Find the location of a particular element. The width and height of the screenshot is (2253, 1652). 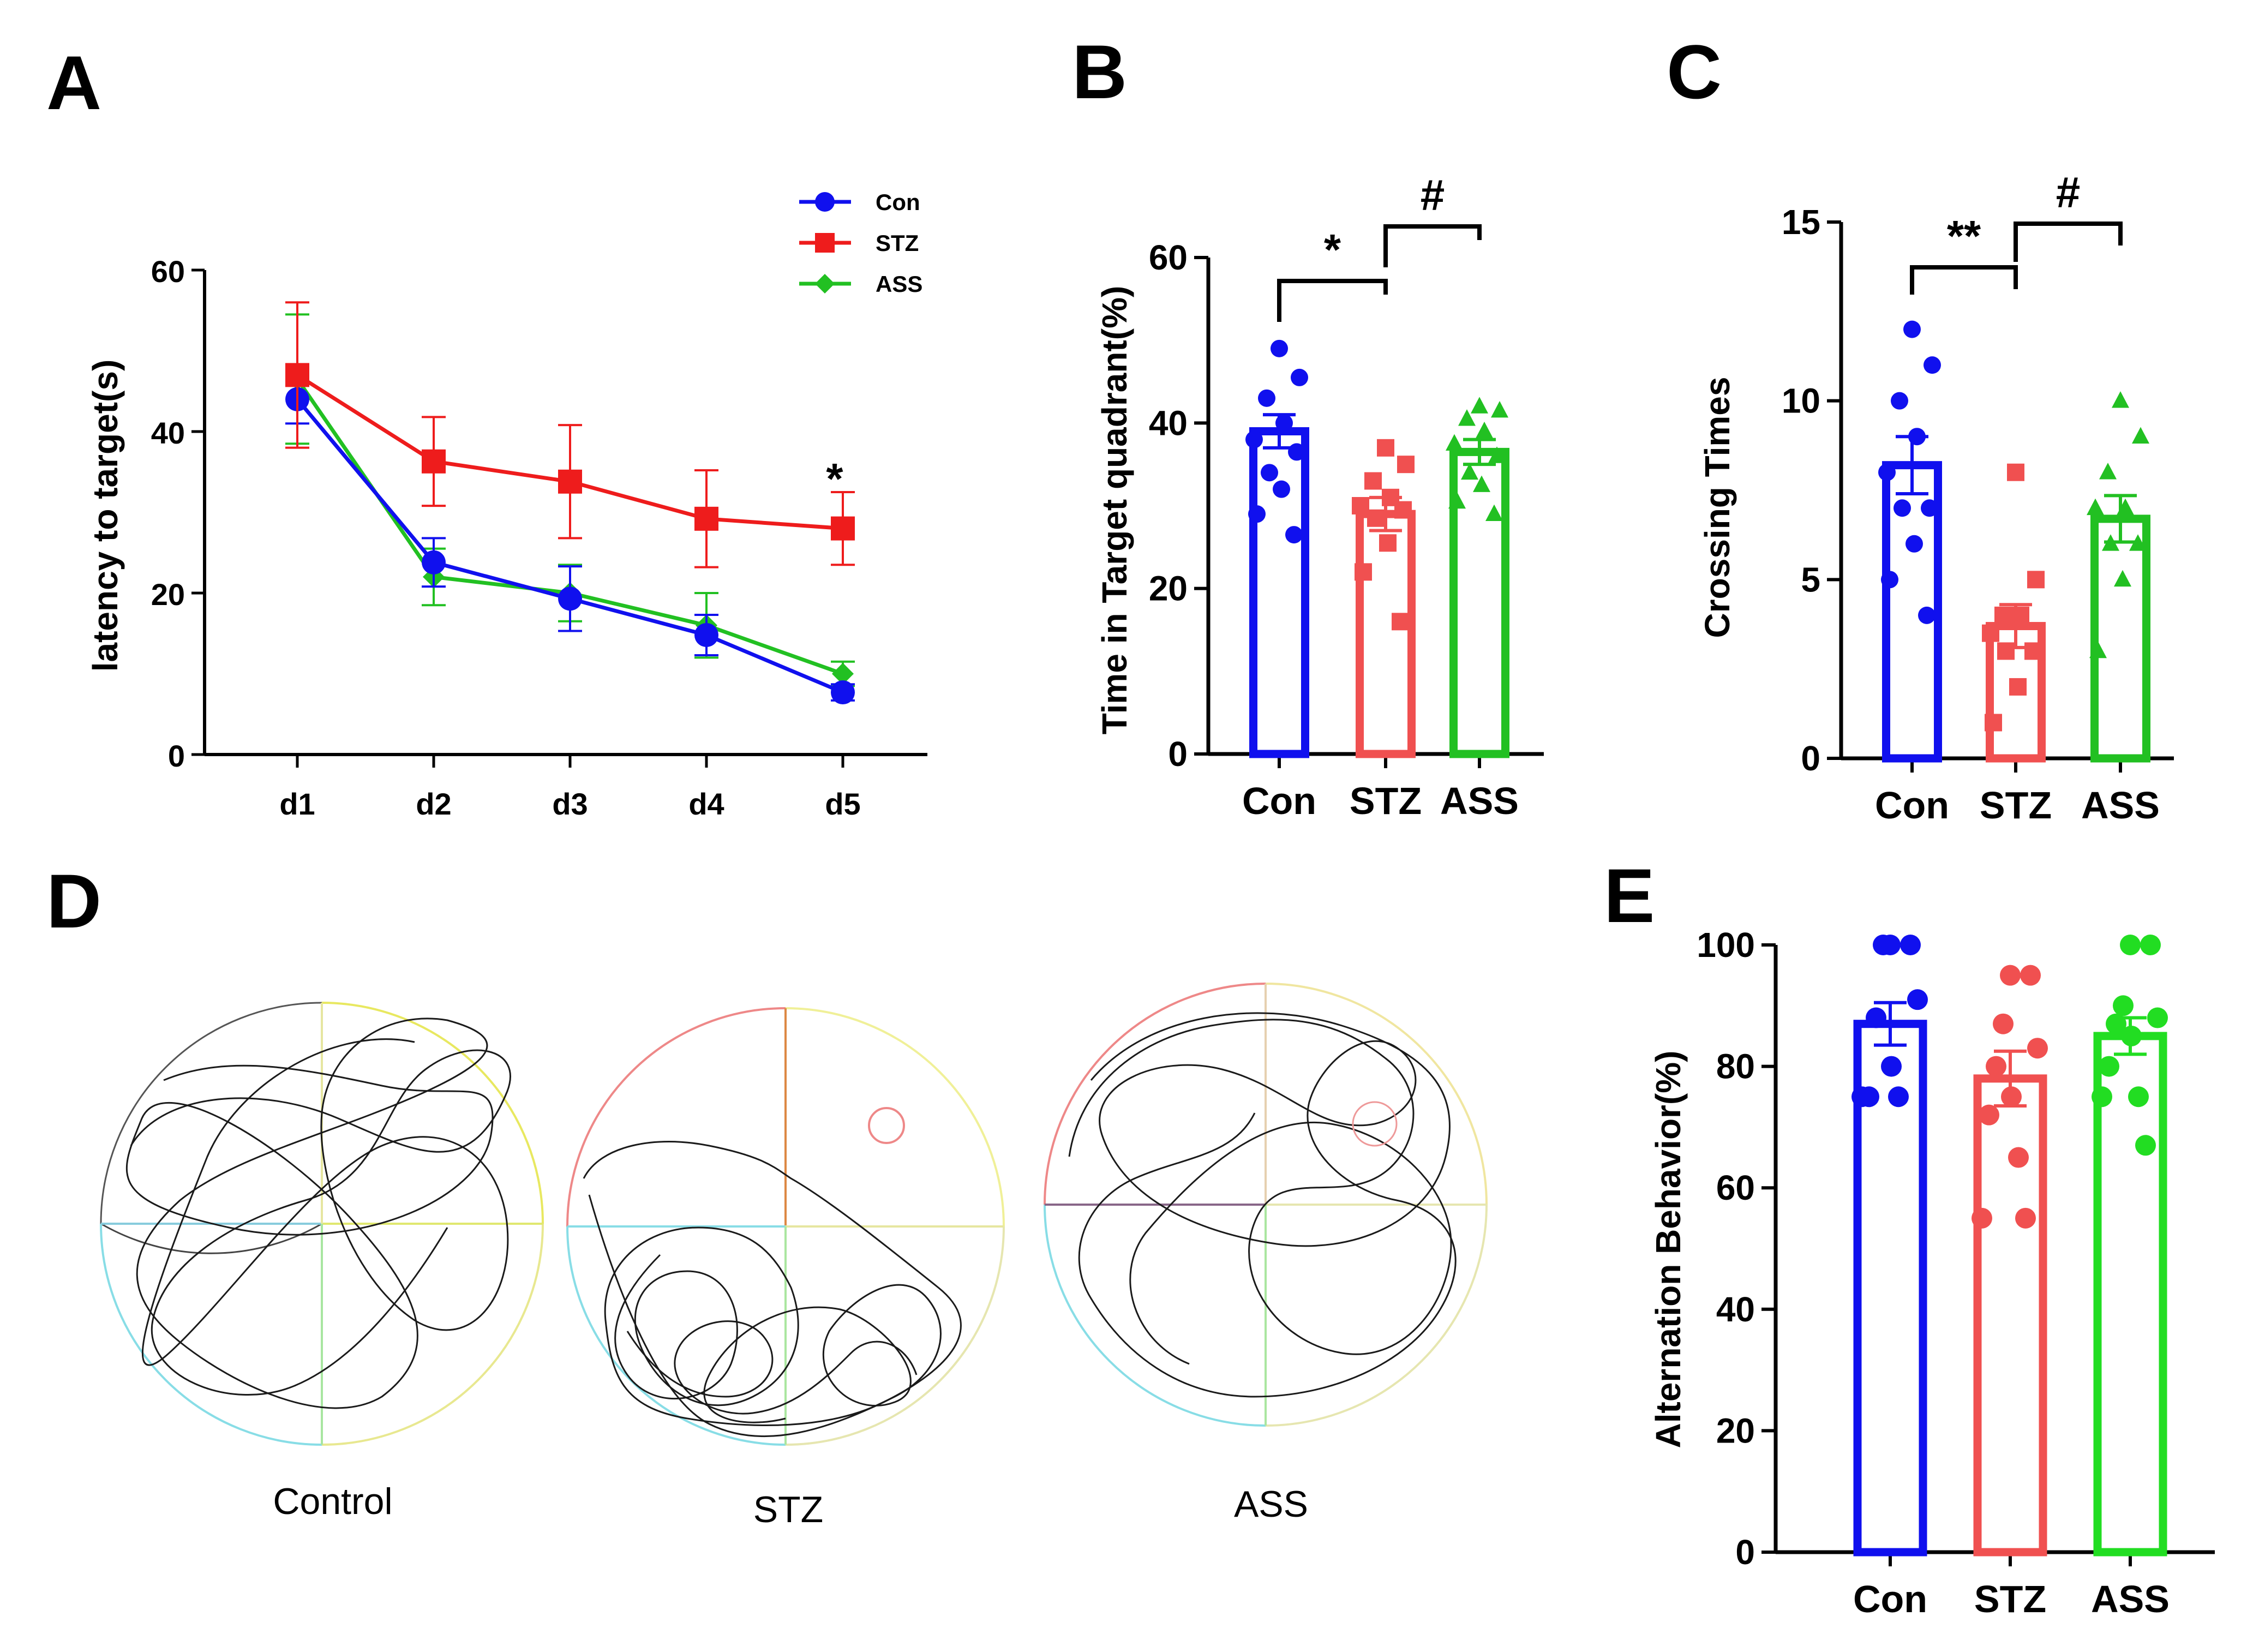

bar-chart-y-tick-label: 60 is located at coordinates (1168, 257).